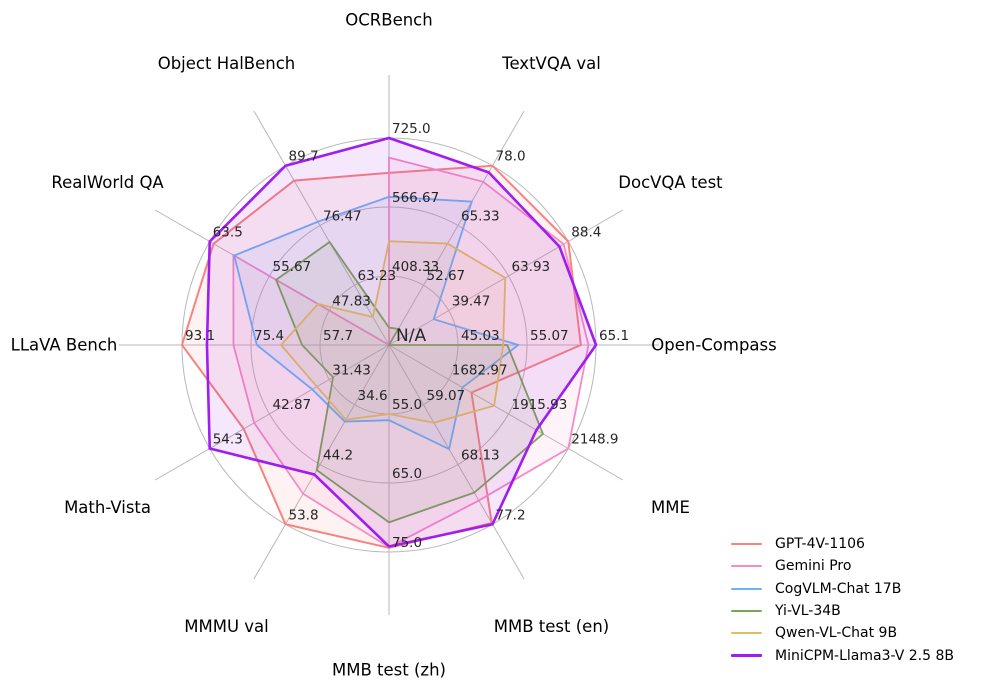 The height and width of the screenshot is (690, 986). What do you see at coordinates (551, 626) in the screenshot?
I see `axis-title-mmb-test-en: MMB test (en)` at bounding box center [551, 626].